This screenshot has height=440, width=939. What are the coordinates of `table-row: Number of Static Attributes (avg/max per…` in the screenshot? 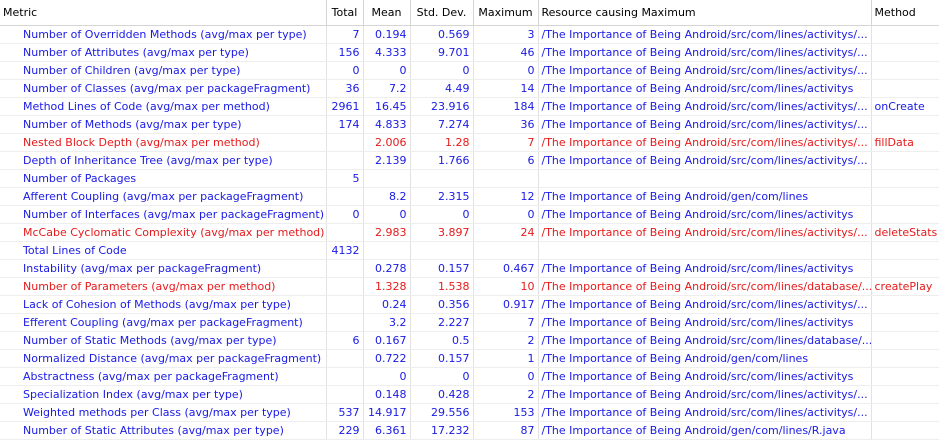 It's located at (469, 430).